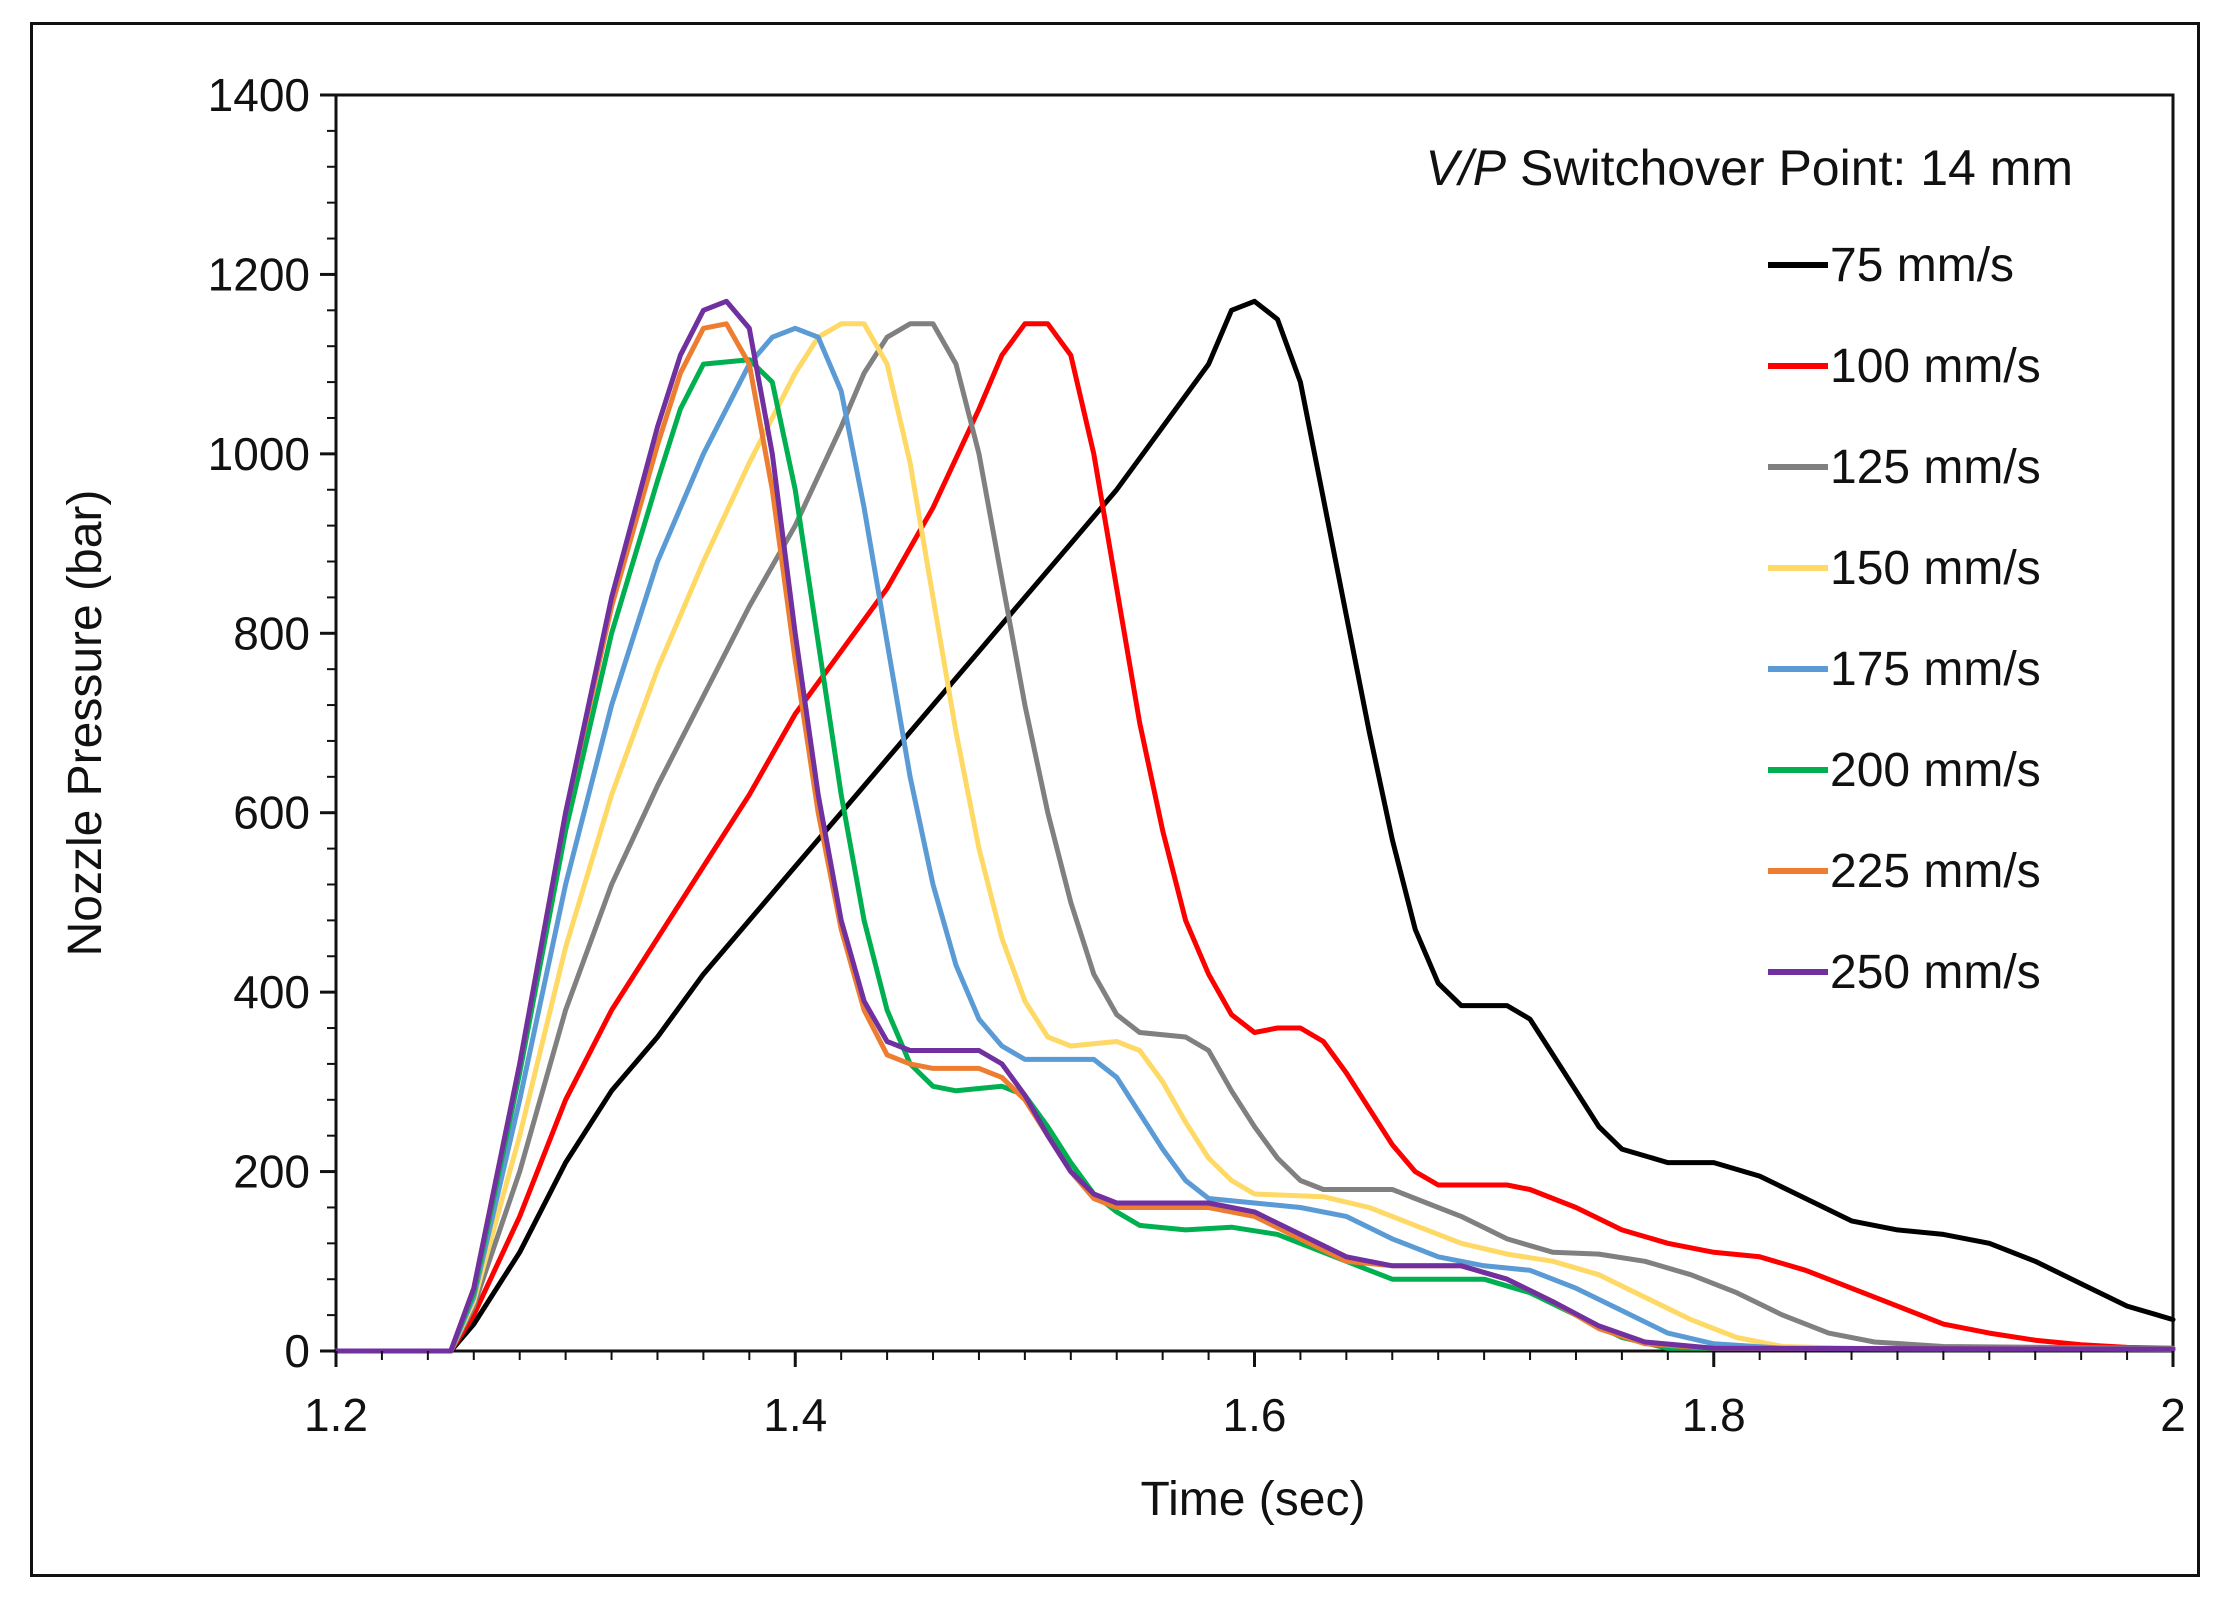 The width and height of the screenshot is (2236, 1609). Describe the element at coordinates (1935, 366) in the screenshot. I see `legend-label: 100 mm/s` at that location.